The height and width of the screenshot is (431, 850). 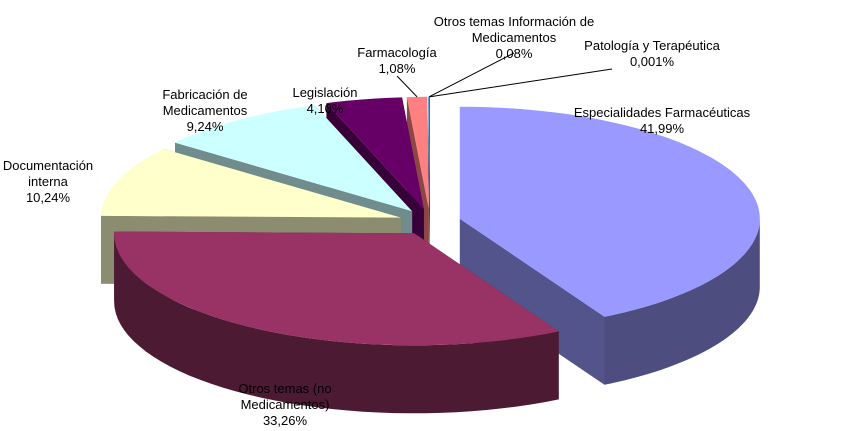 I want to click on pie-slice, so click(x=429, y=186).